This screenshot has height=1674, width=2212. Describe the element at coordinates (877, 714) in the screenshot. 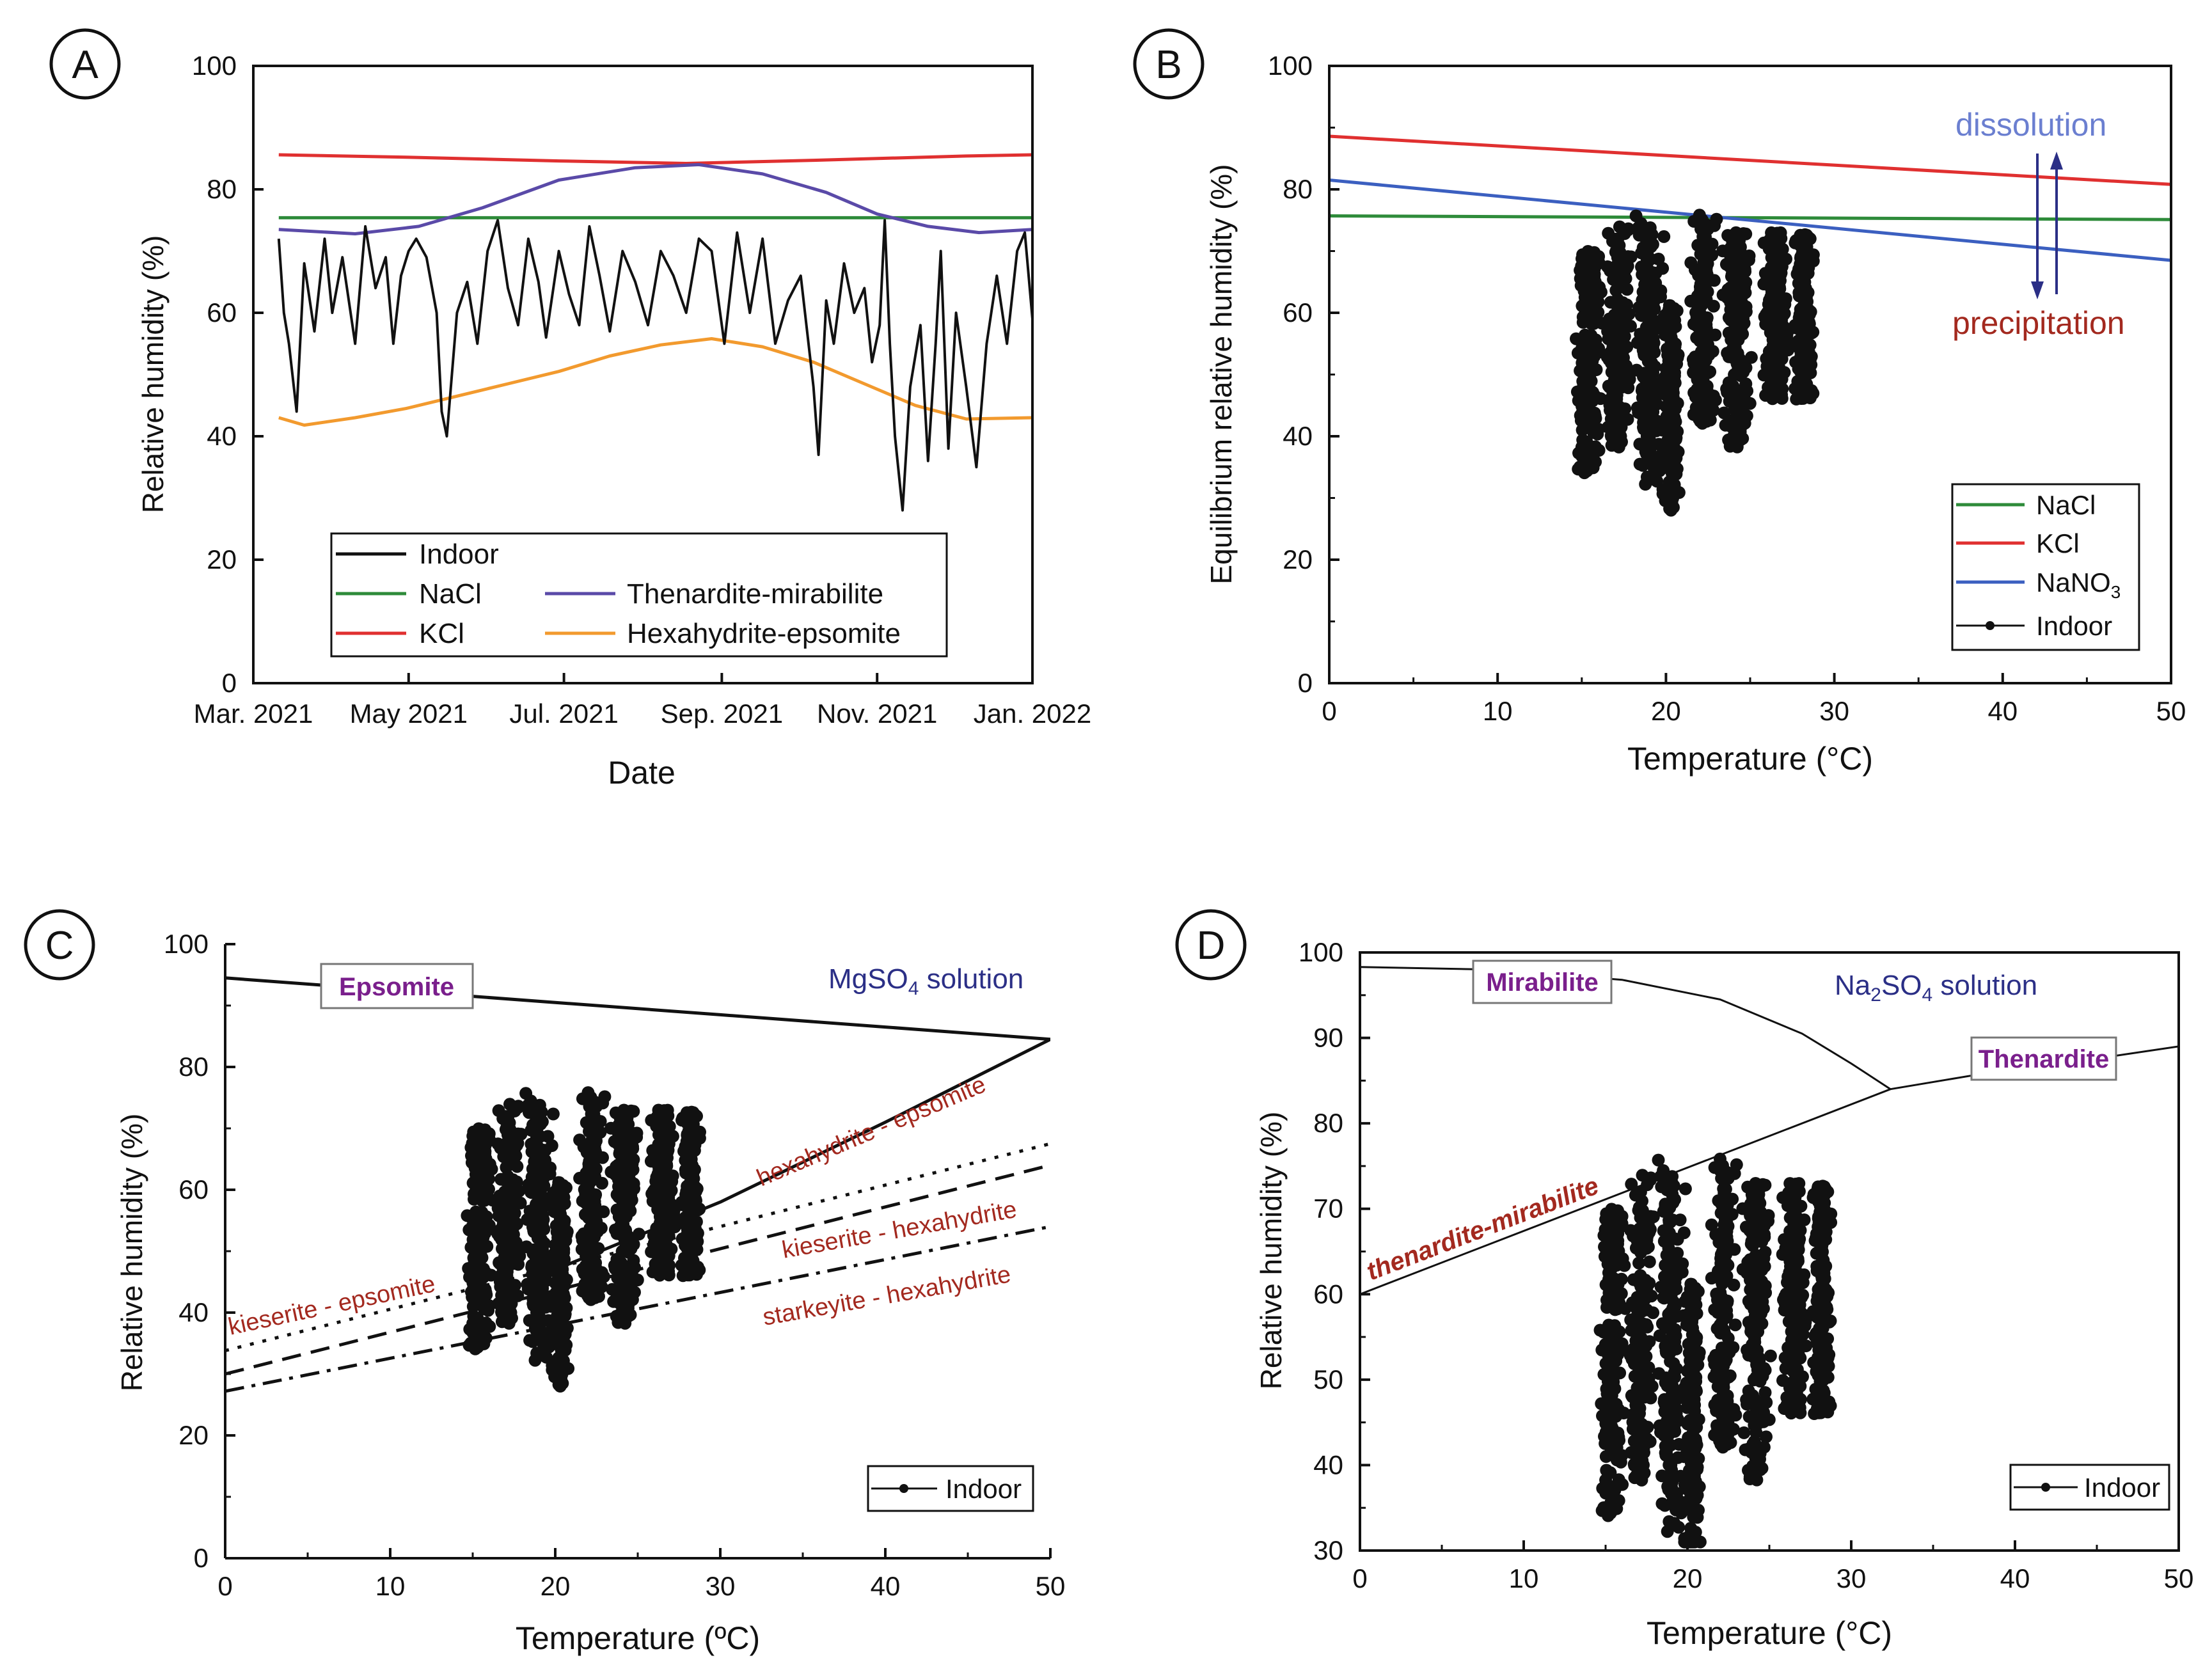

I see `a-x-tick-label: Nov. 2021` at that location.